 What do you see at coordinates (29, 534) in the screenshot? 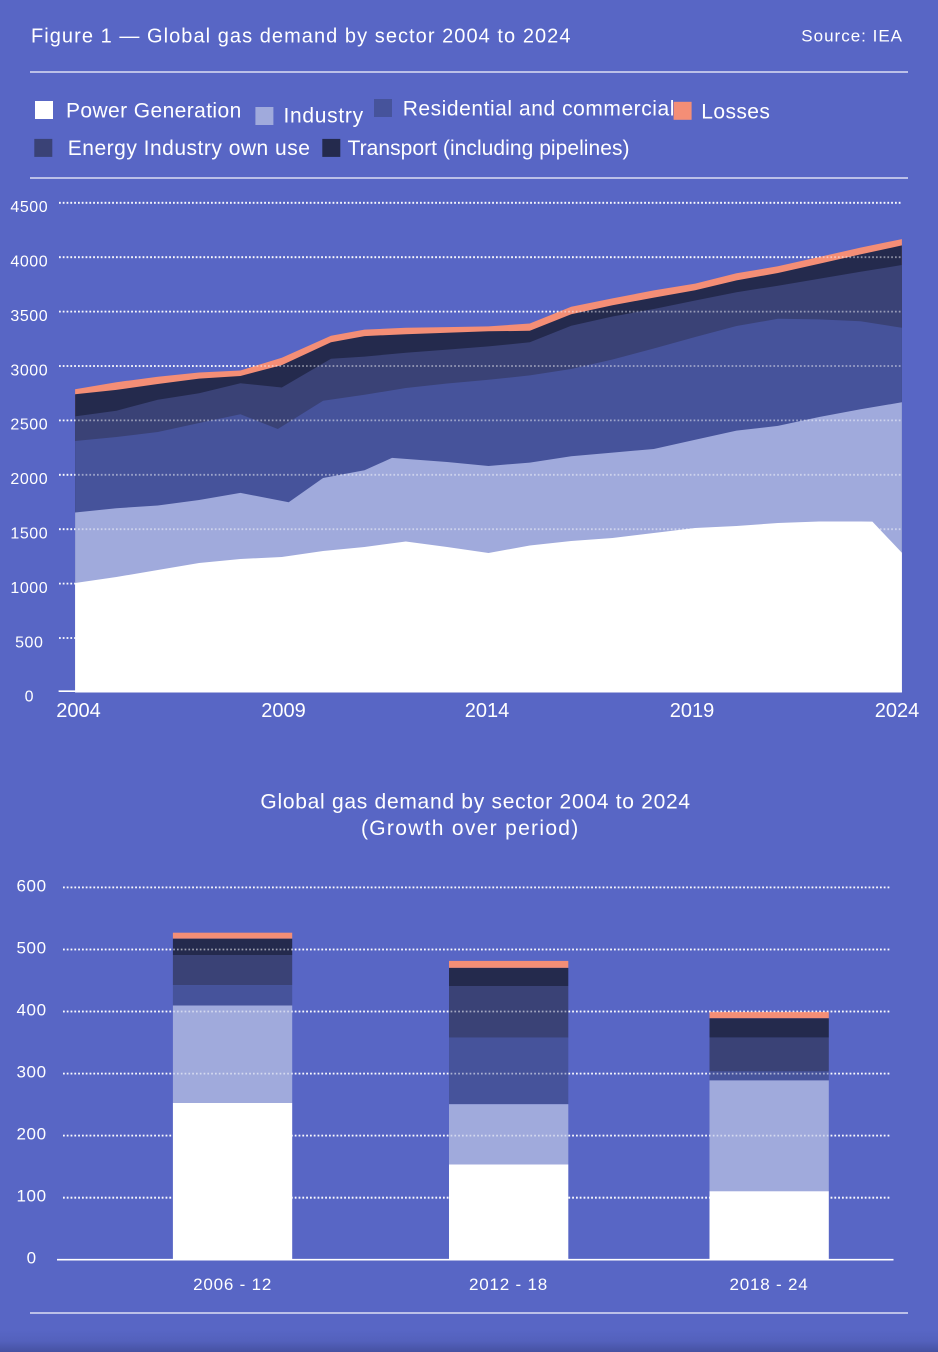
I see `svg-text: 1500` at bounding box center [29, 534].